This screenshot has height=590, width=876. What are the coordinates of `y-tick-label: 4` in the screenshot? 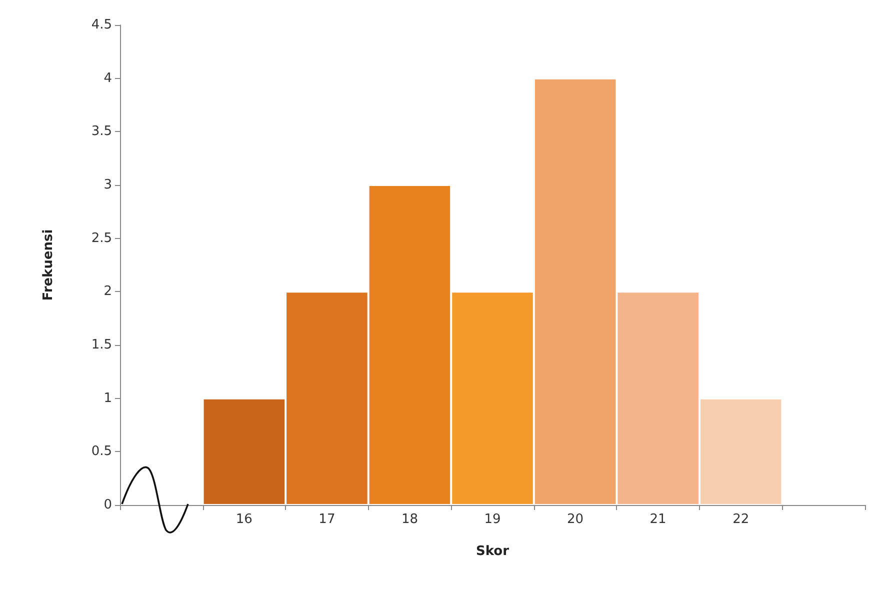 It's located at (108, 78).